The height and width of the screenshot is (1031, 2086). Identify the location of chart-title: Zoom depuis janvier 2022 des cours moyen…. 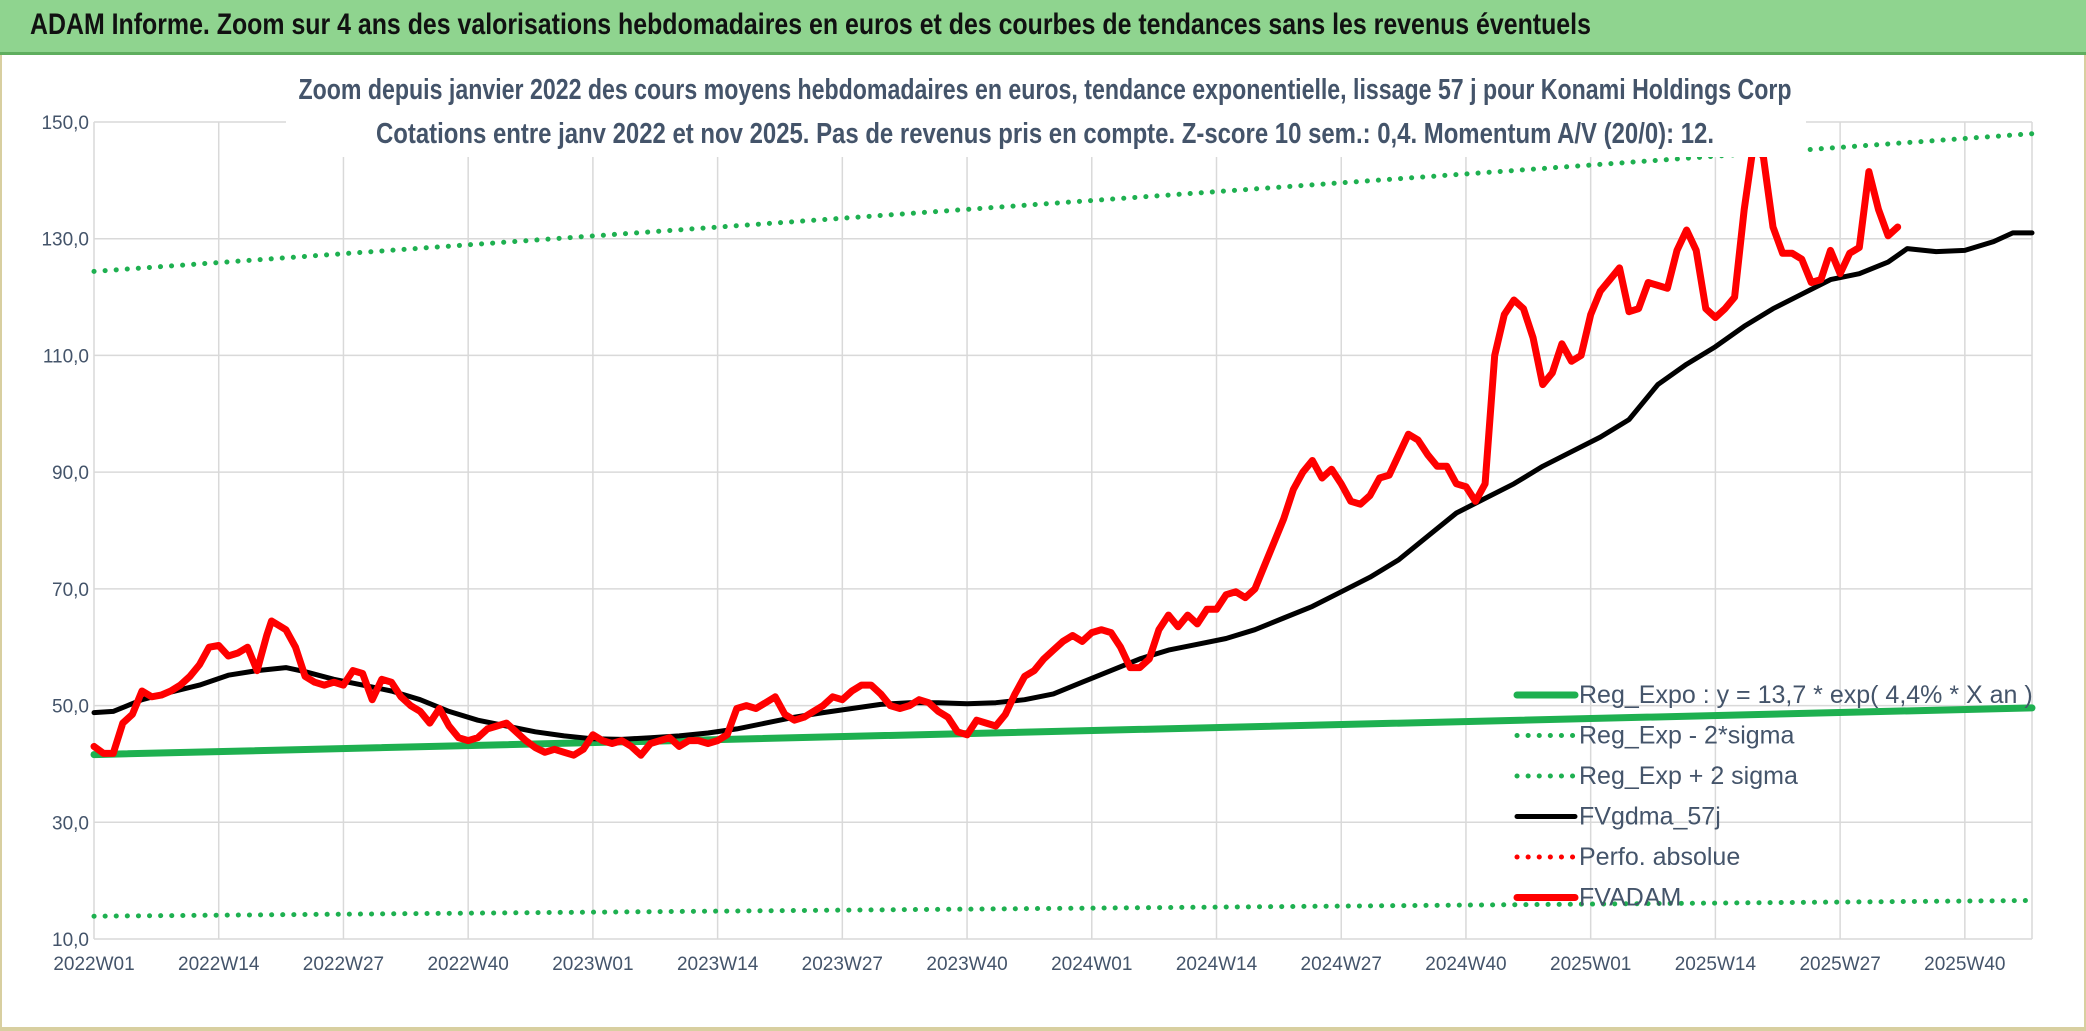
(1045, 90).